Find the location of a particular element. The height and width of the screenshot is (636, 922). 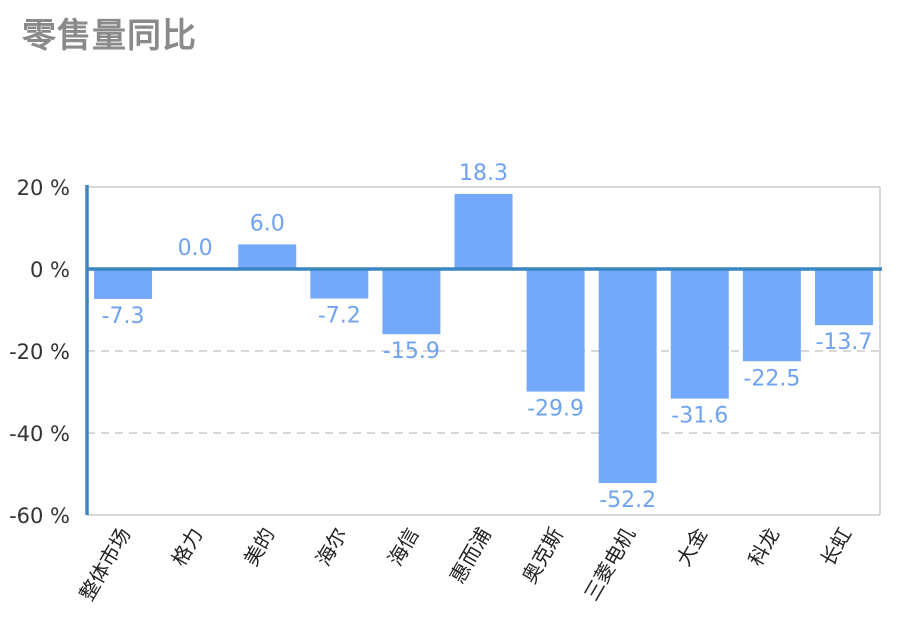

category-label: 奥克斯 is located at coordinates (542, 556).